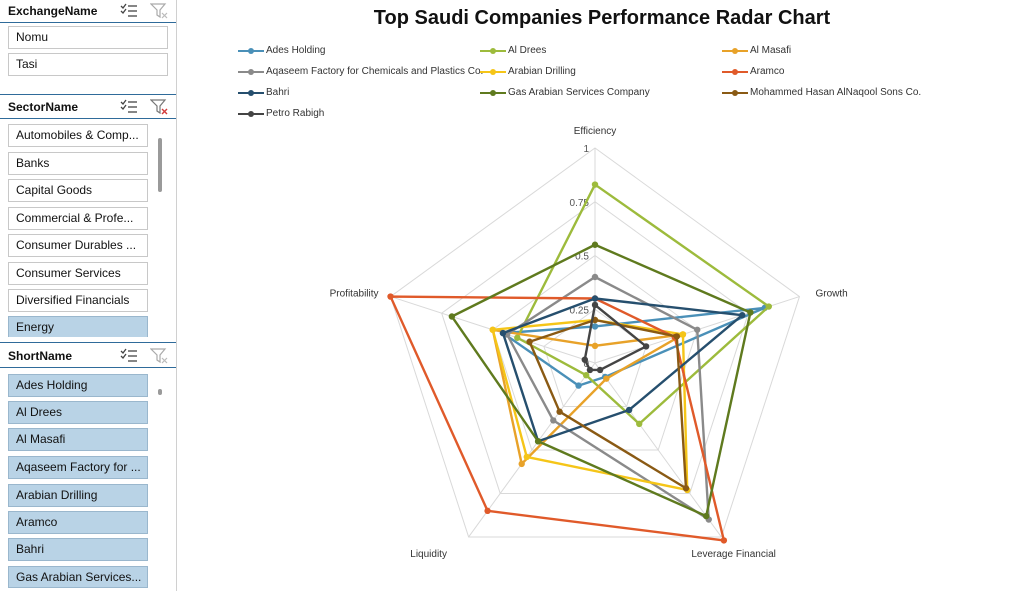 Image resolution: width=1024 pixels, height=591 pixels. Describe the element at coordinates (836, 92) in the screenshot. I see `legend-label: Mohammed Hasan AlNaqool Sons Co.` at that location.